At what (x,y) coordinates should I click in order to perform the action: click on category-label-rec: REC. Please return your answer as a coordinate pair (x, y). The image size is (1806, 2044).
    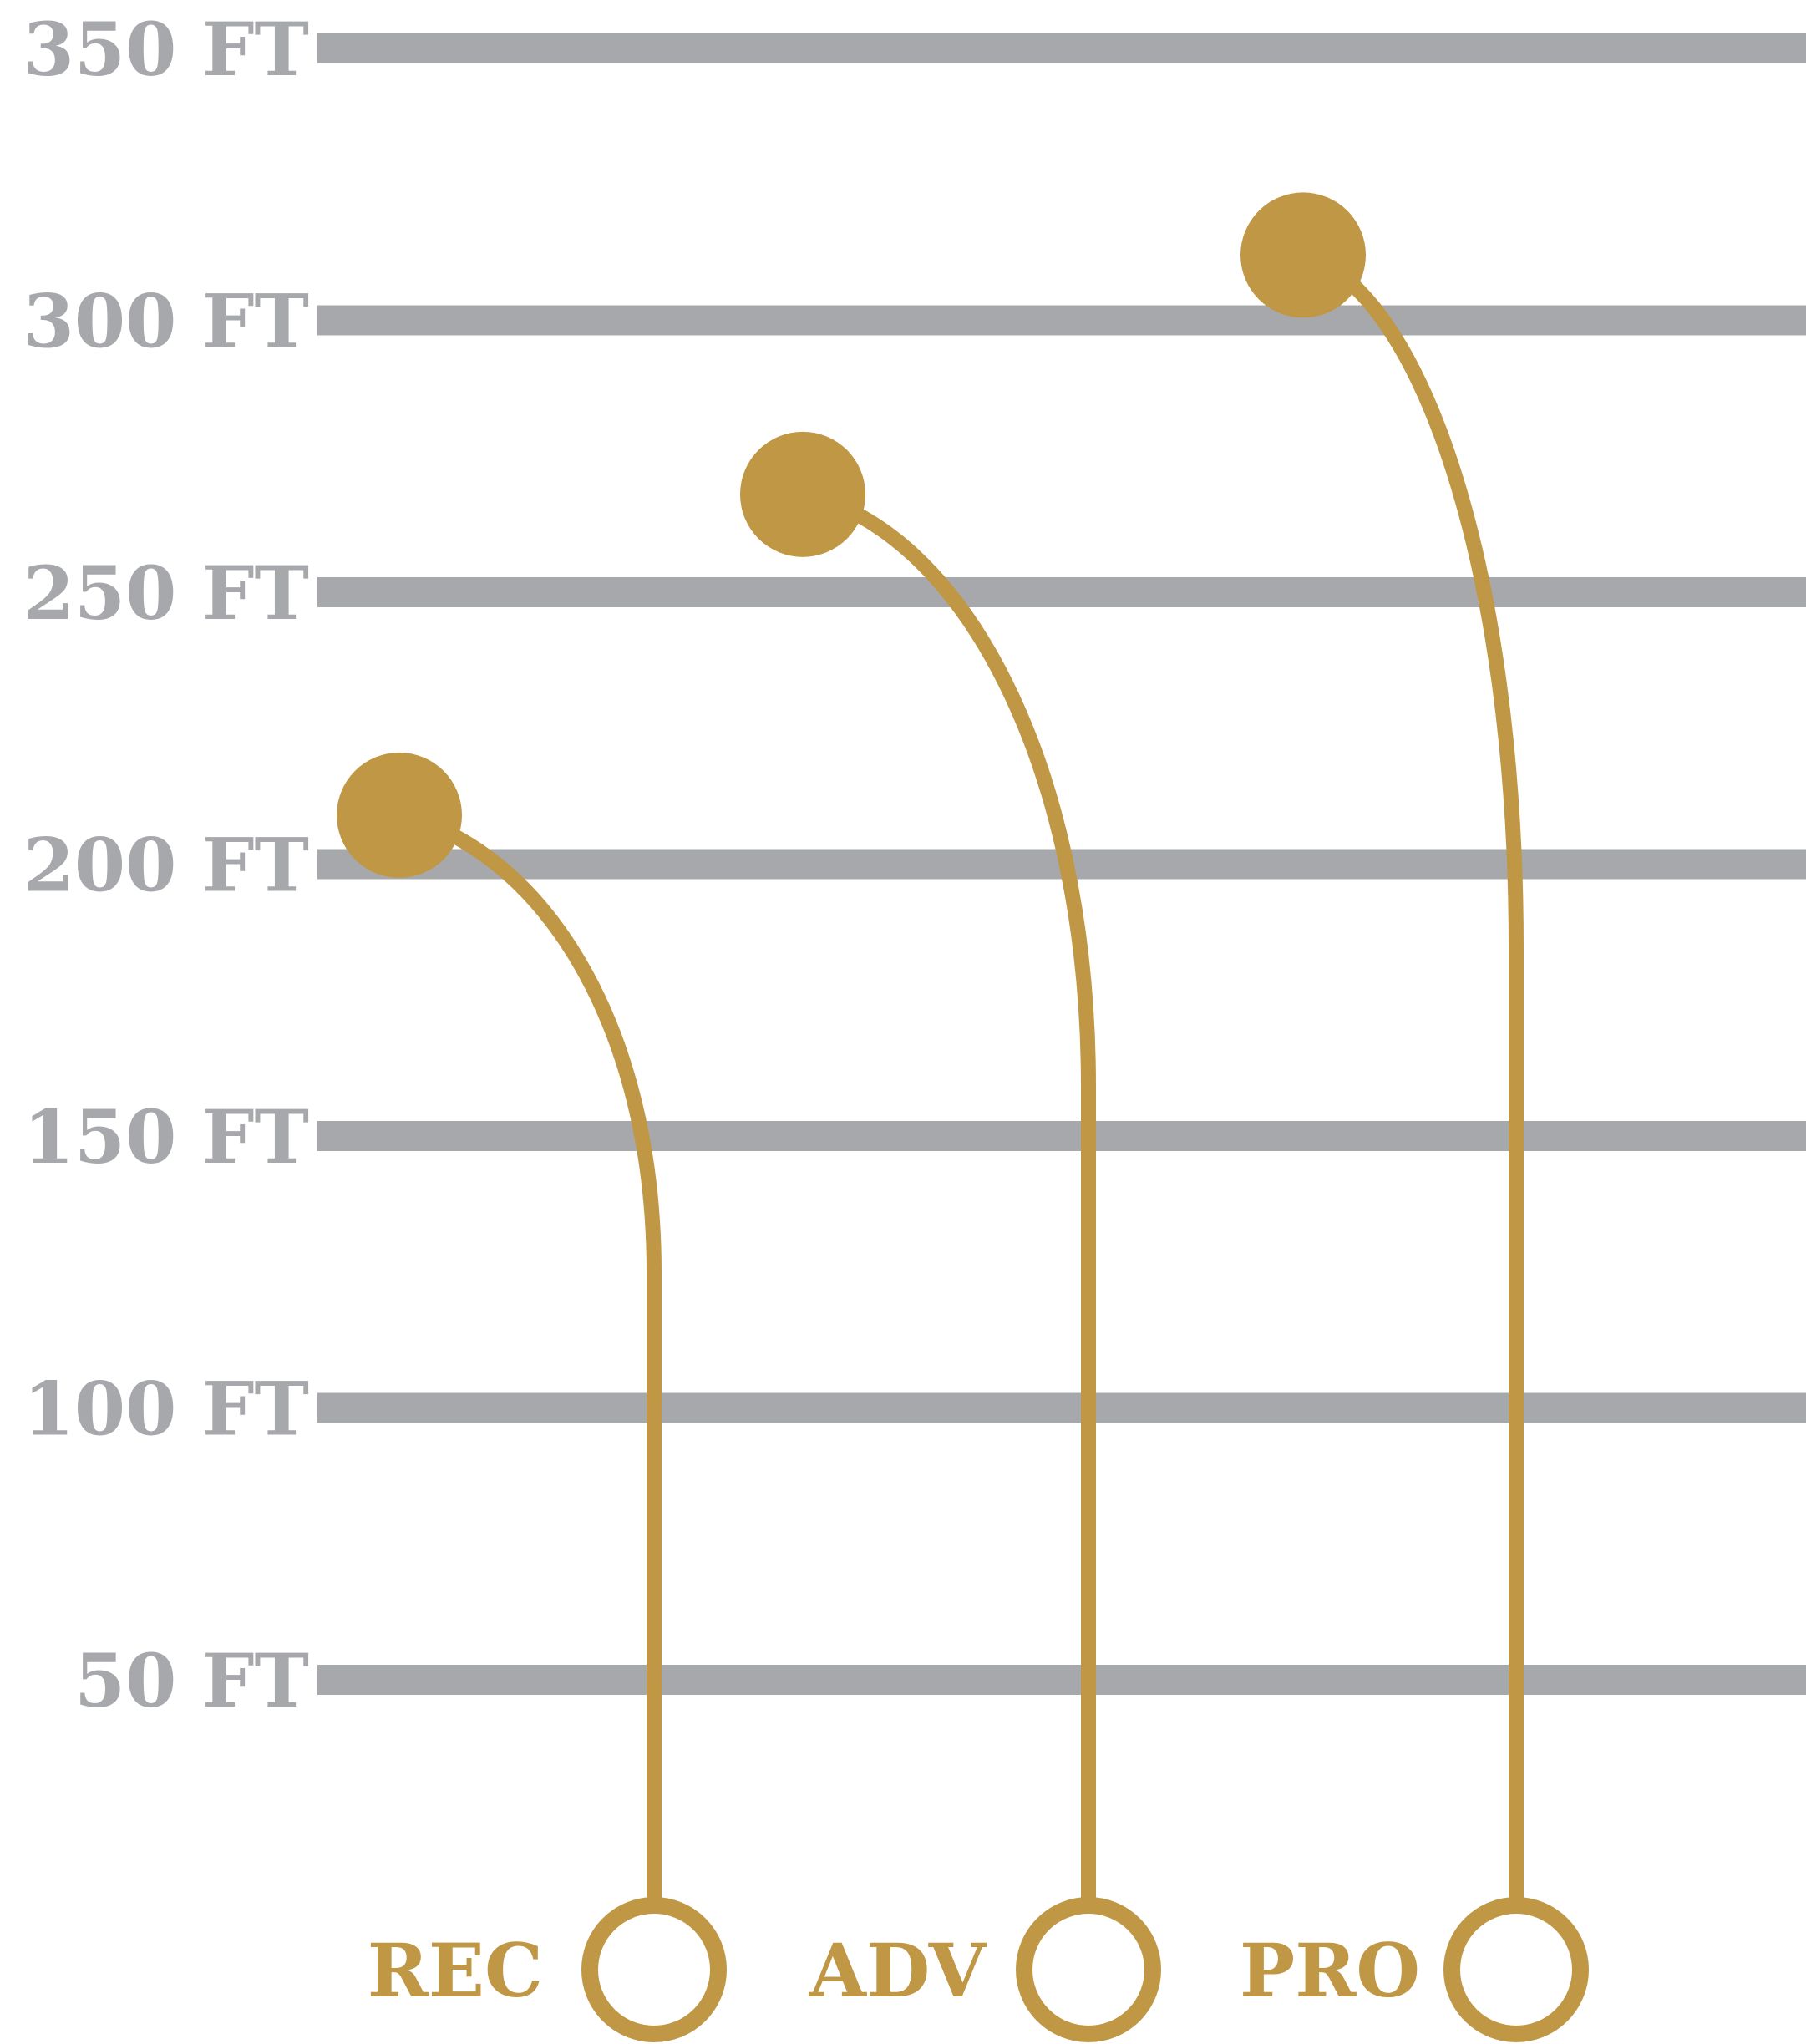
    Looking at the image, I should click on (456, 1970).